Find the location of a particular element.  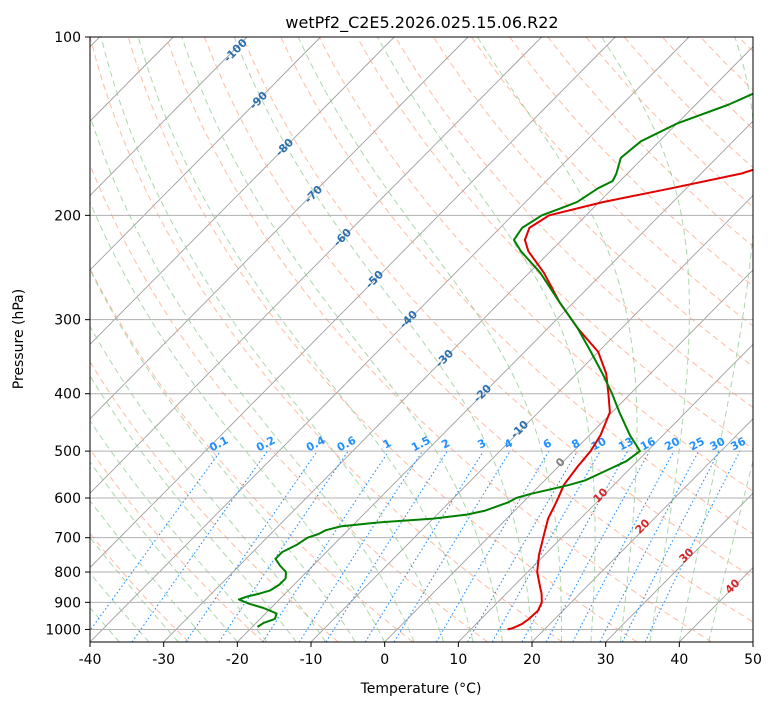

dry-adiabat-label: -50 is located at coordinates (374, 279).